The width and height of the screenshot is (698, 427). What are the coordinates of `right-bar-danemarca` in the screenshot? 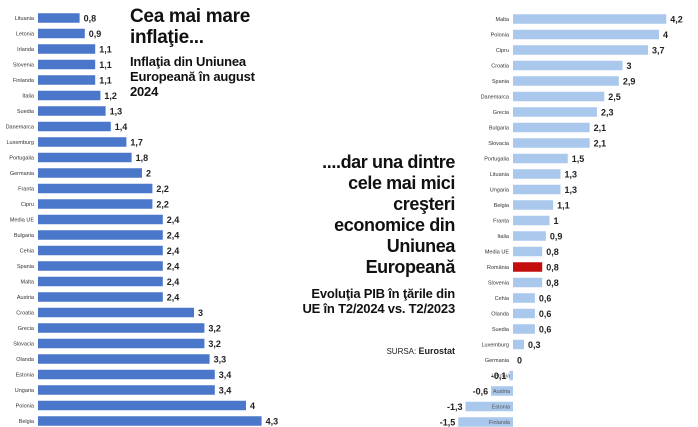 It's located at (559, 96).